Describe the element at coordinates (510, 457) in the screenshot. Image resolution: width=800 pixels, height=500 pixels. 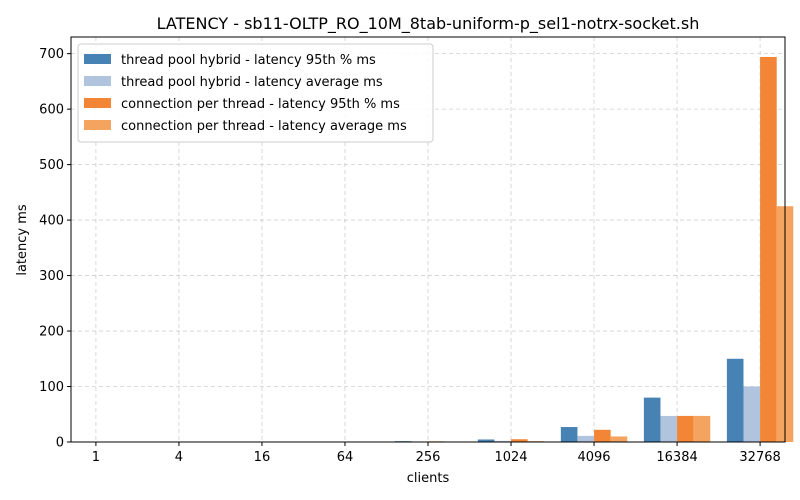
I see `x-tick-label: 1024` at that location.